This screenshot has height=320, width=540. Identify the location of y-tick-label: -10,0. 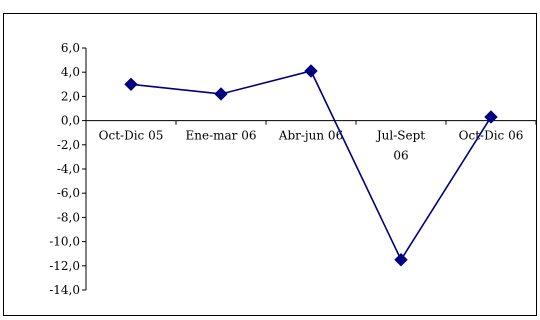
(64, 242).